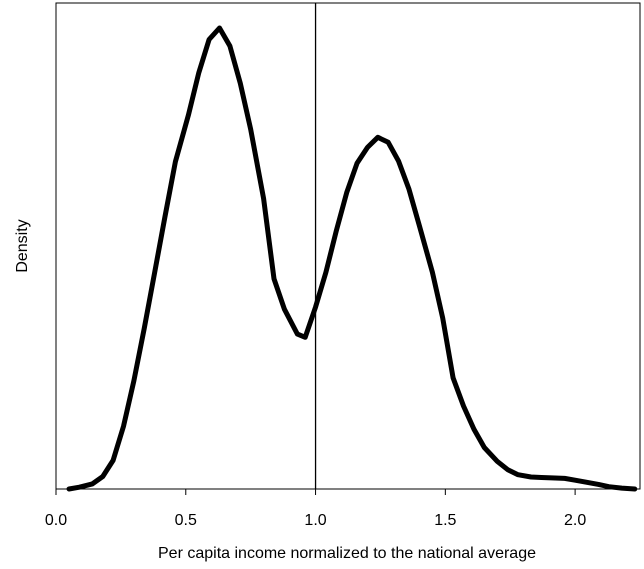  What do you see at coordinates (22, 245) in the screenshot?
I see `y-axis-title: Density` at bounding box center [22, 245].